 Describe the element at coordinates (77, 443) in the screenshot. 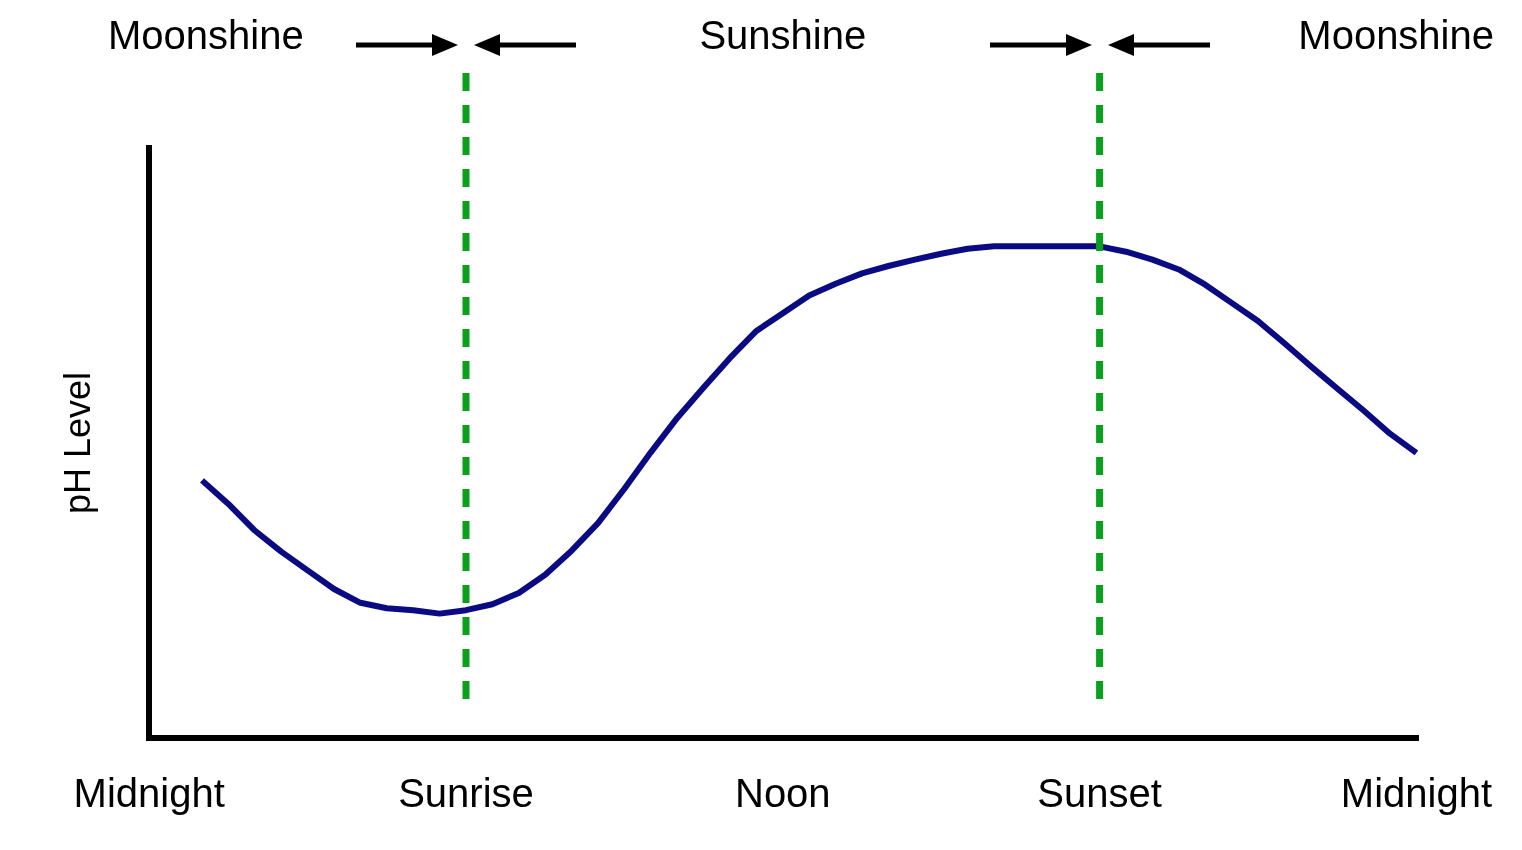

I see `y-axis-title: pH Level` at that location.